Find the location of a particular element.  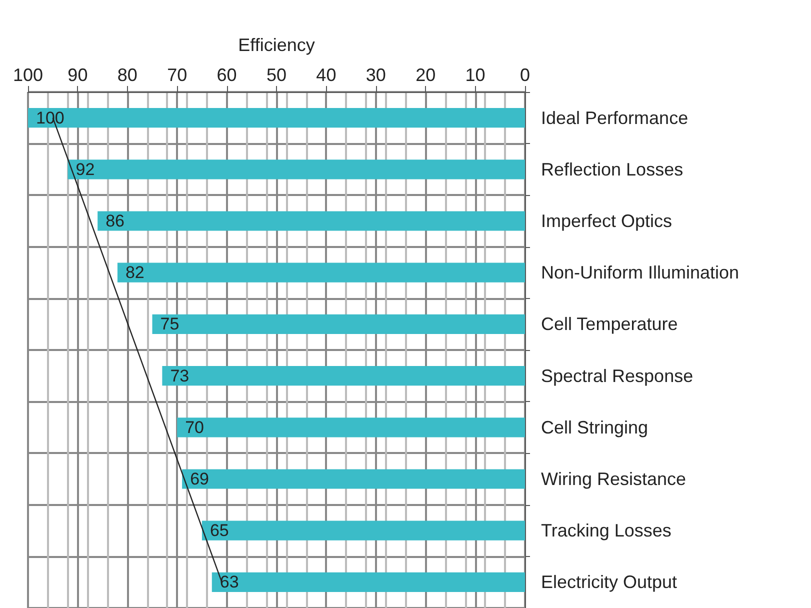

x-tick-label: 50 is located at coordinates (276, 75).